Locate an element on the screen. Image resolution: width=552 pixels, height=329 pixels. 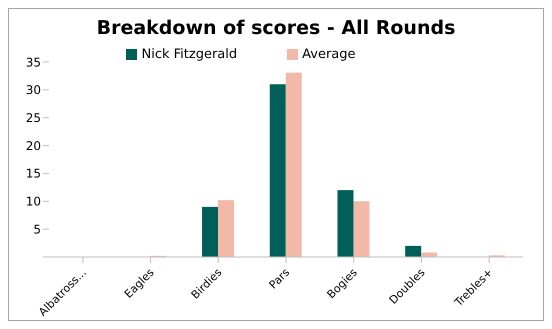
y-tick-label: 5 is located at coordinates (37, 229).